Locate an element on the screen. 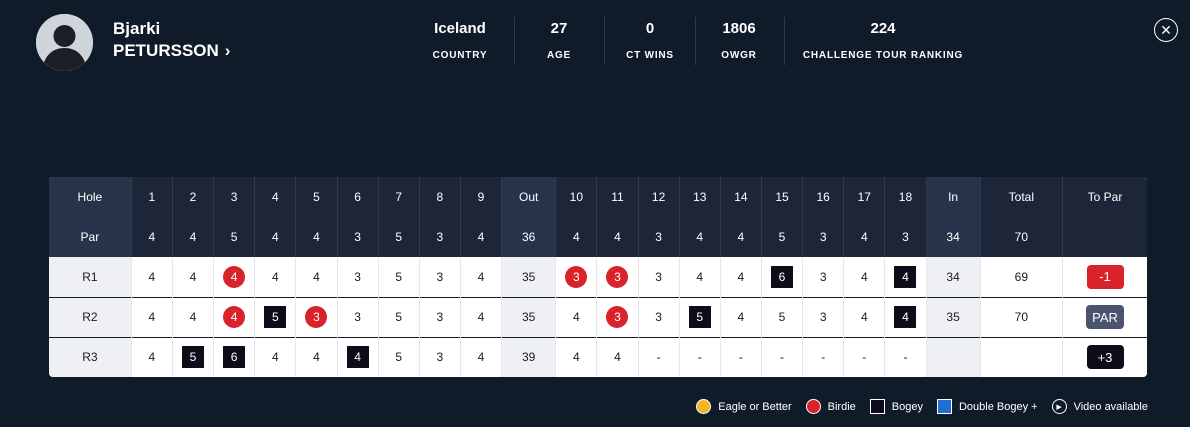 The width and height of the screenshot is (1190, 427). stat-value: 224 is located at coordinates (883, 28).